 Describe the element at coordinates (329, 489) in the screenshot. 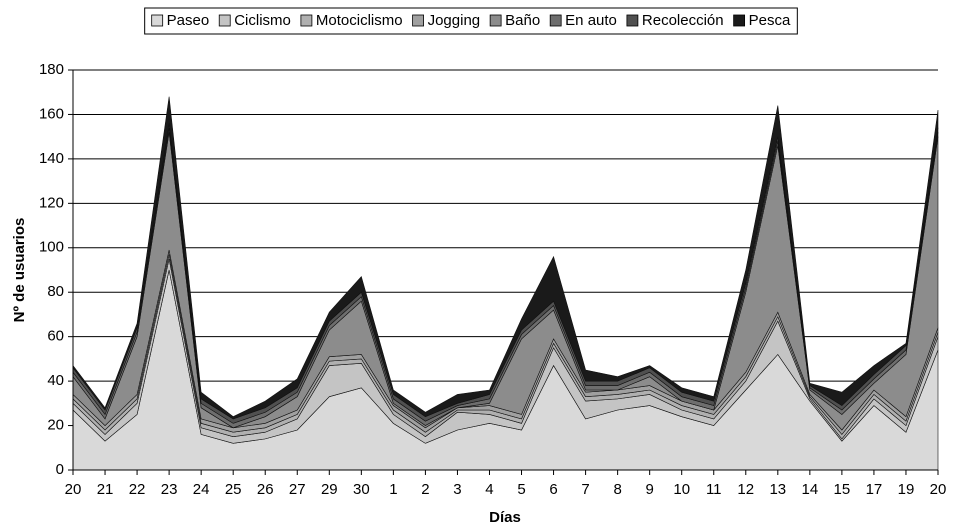

I see `x-tick-label: 29` at that location.